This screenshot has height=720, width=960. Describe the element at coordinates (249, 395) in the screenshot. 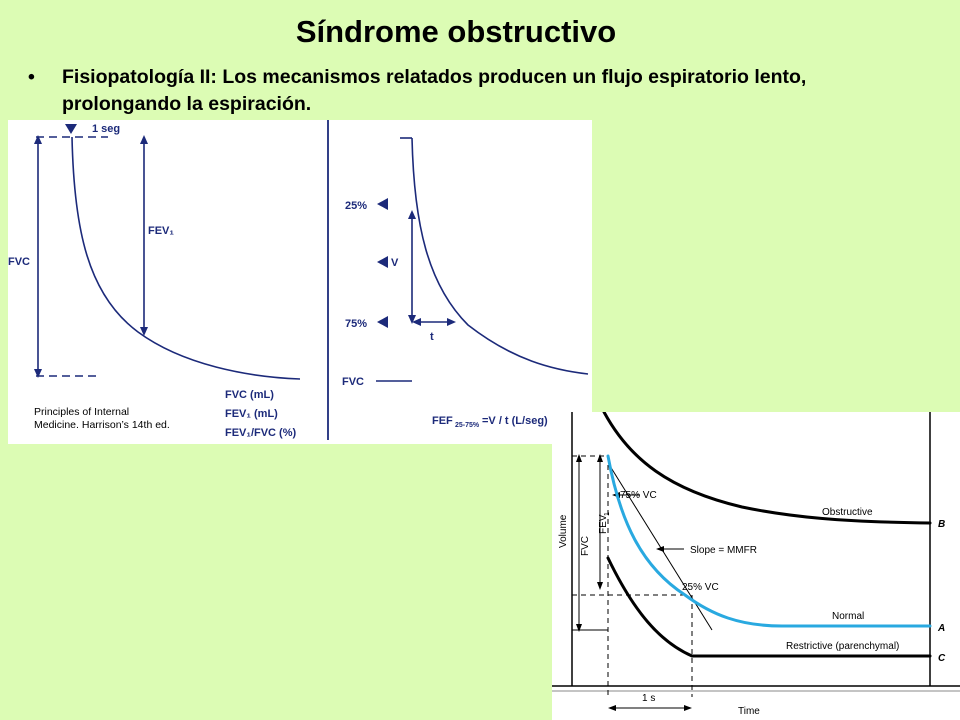

I see `legend-fvc: FVC (mL)` at that location.